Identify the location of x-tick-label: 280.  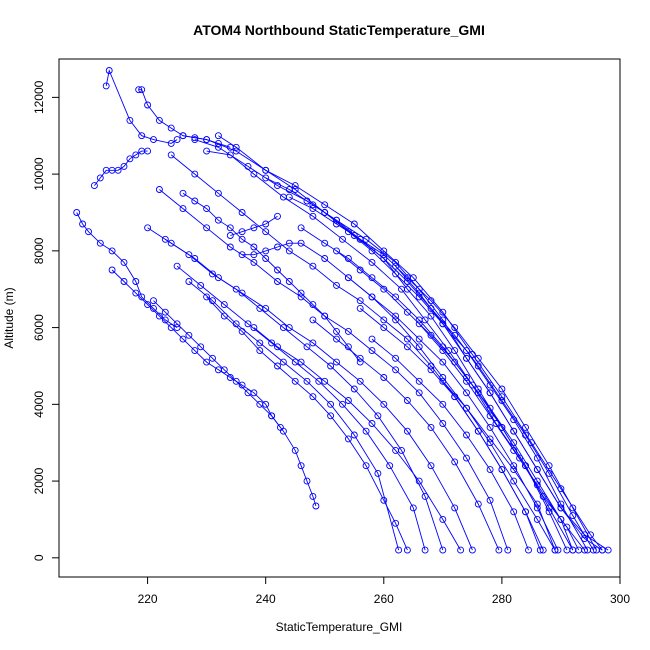
(502, 599).